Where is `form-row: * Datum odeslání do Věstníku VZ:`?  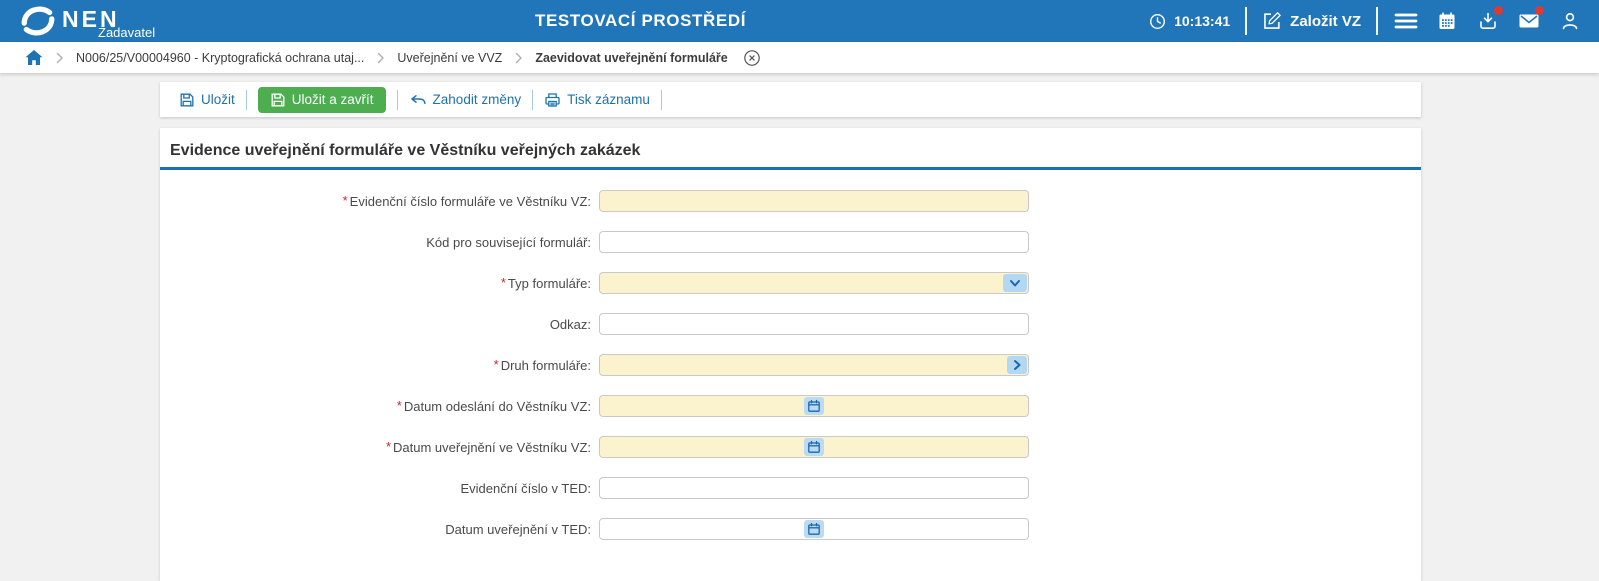 form-row: * Datum odeslání do Věstníku VZ: is located at coordinates (790, 406).